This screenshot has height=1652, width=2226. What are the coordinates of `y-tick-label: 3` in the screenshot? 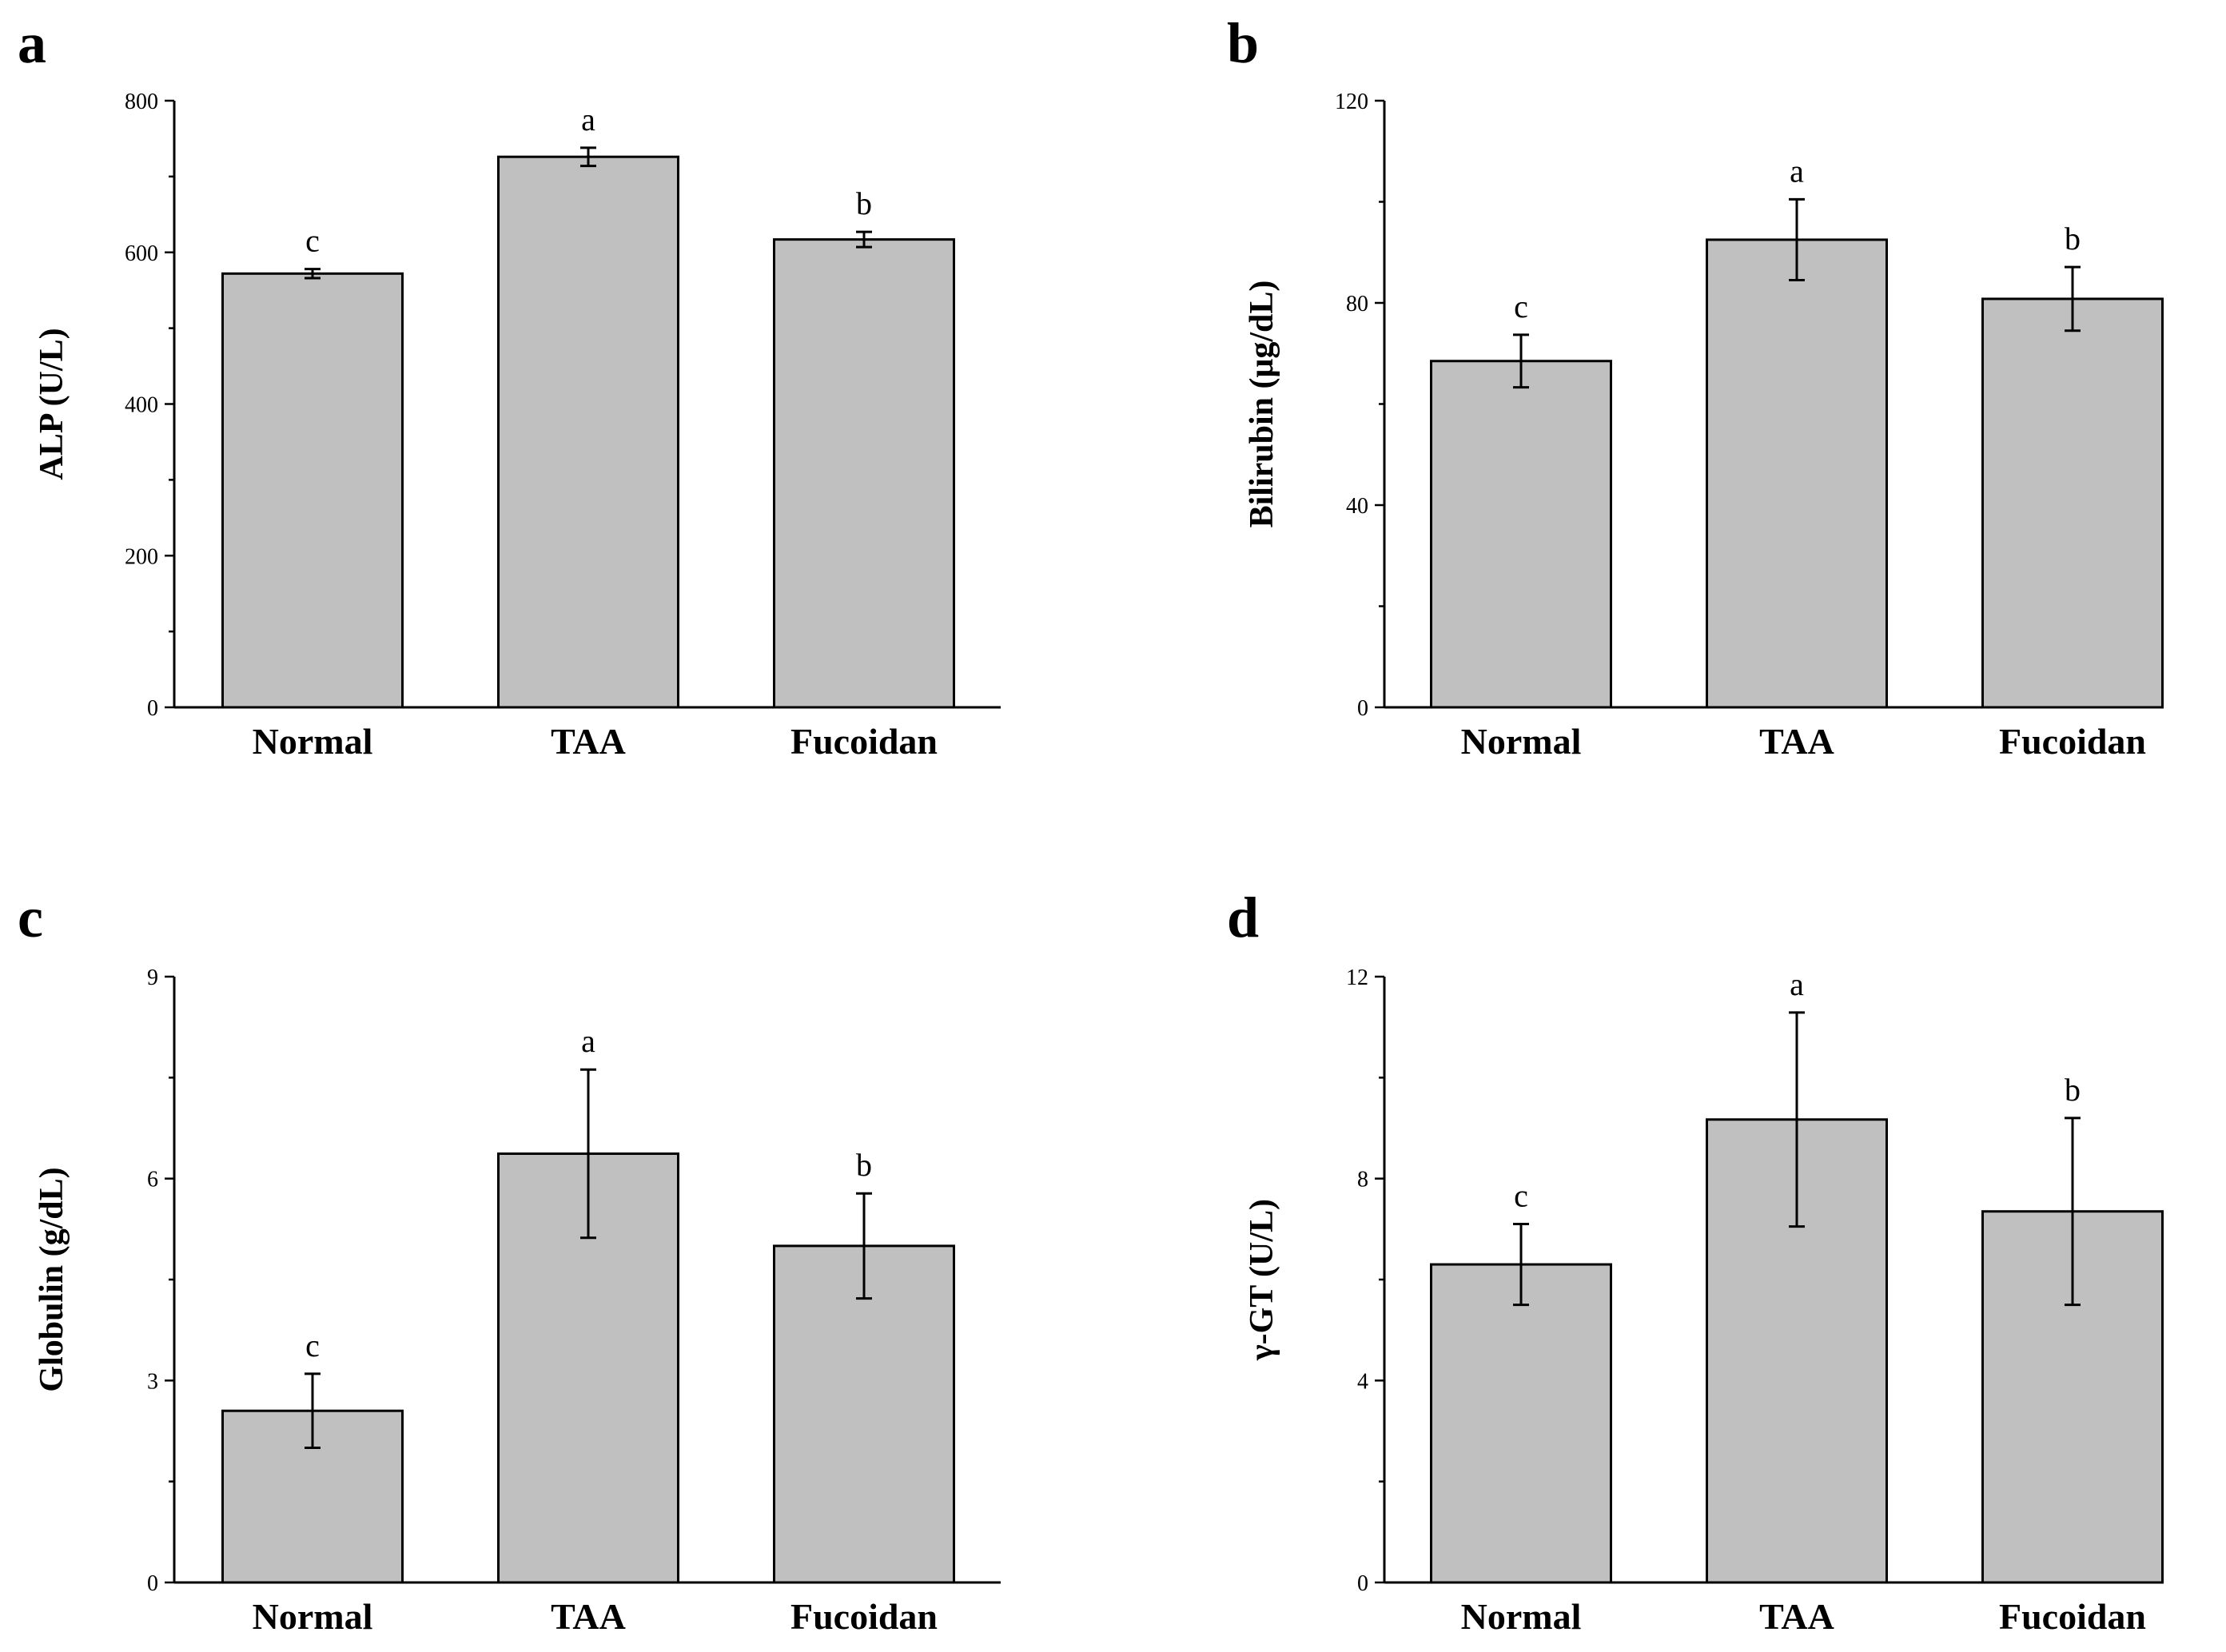 It's located at (152, 1381).